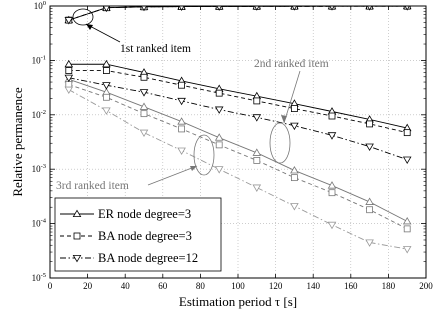  I want to click on annotation-arrowhead-1st, so click(89, 27).